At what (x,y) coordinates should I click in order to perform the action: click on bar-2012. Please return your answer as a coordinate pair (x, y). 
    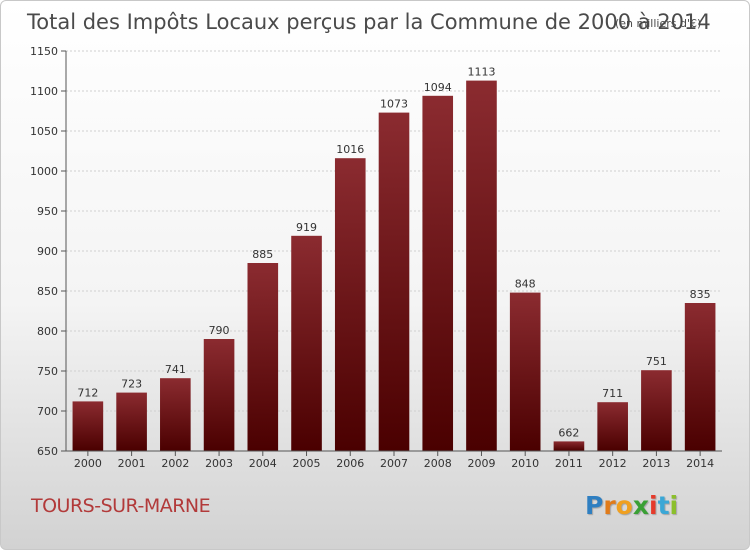
    Looking at the image, I should click on (612, 426).